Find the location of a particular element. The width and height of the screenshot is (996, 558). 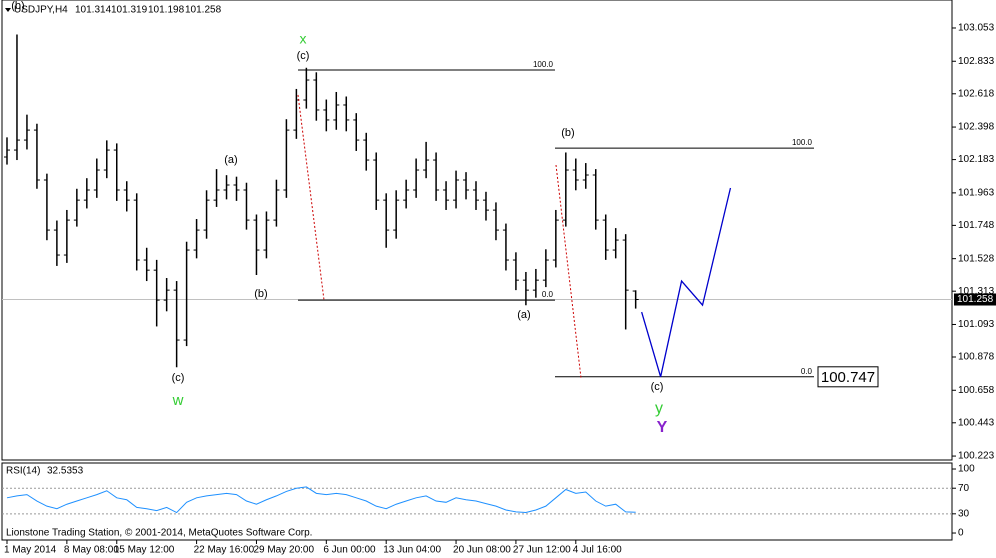

projection-line is located at coordinates (686, 282).